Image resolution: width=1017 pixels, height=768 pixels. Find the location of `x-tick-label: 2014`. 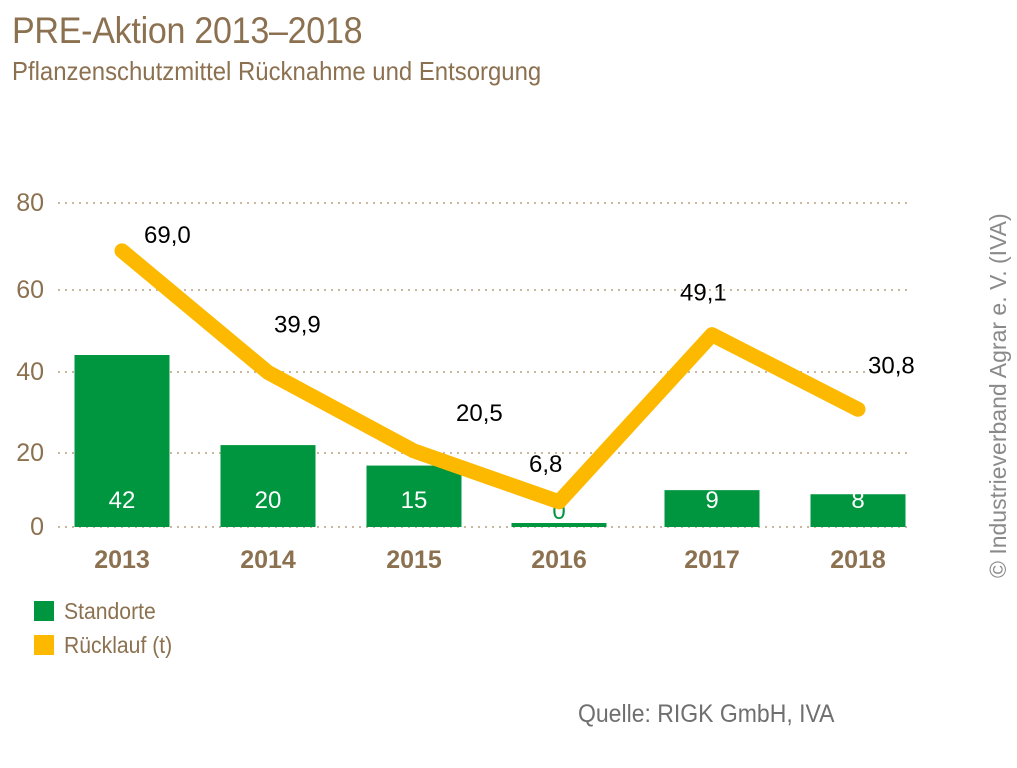

x-tick-label: 2014 is located at coordinates (268, 560).